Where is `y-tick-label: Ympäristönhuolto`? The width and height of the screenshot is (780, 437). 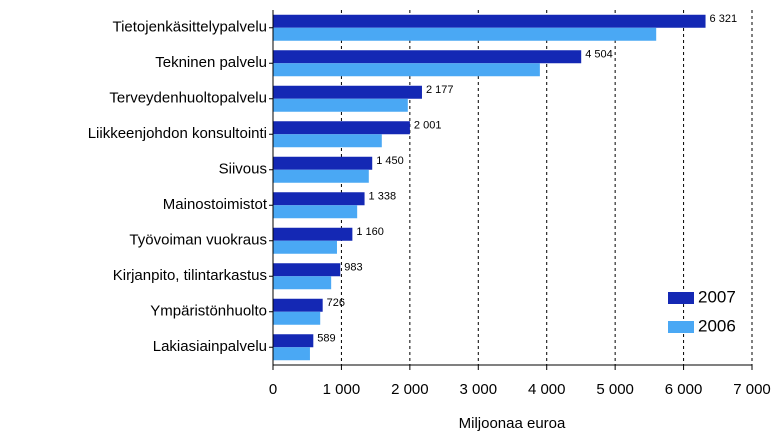 y-tick-label: Ympäristönhuolto is located at coordinates (208, 311).